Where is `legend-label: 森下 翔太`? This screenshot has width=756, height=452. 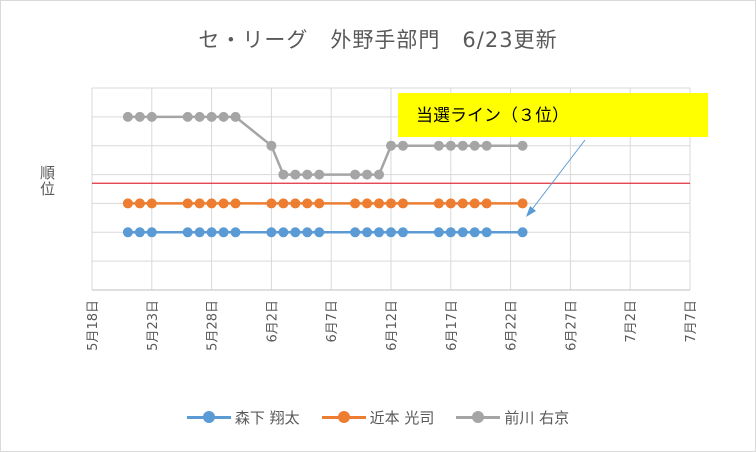 legend-label: 森下 翔太 is located at coordinates (267, 417).